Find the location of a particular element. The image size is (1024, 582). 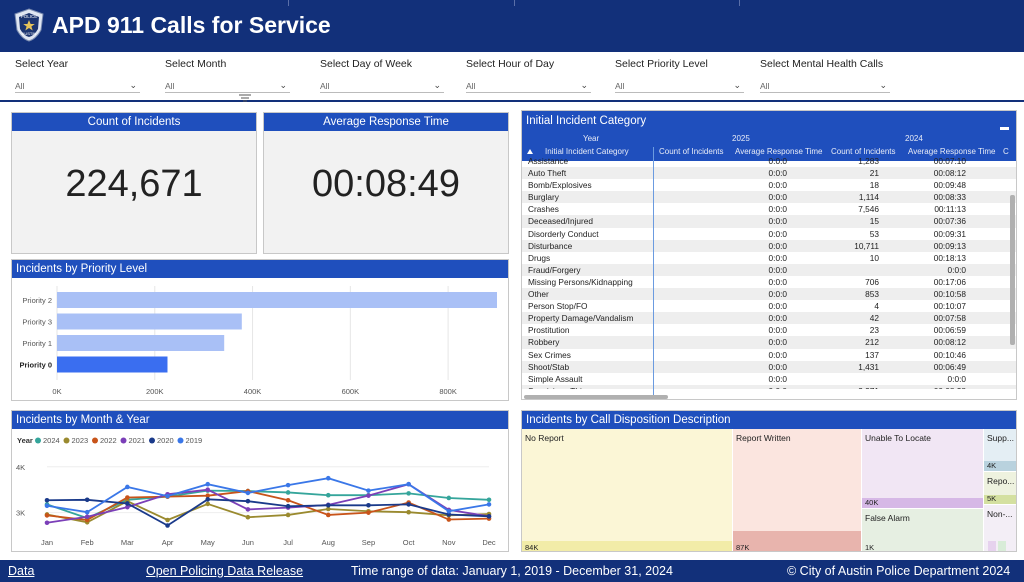

table-row: Other 0:0:0 853 00:10:58 is located at coordinates (769, 294).